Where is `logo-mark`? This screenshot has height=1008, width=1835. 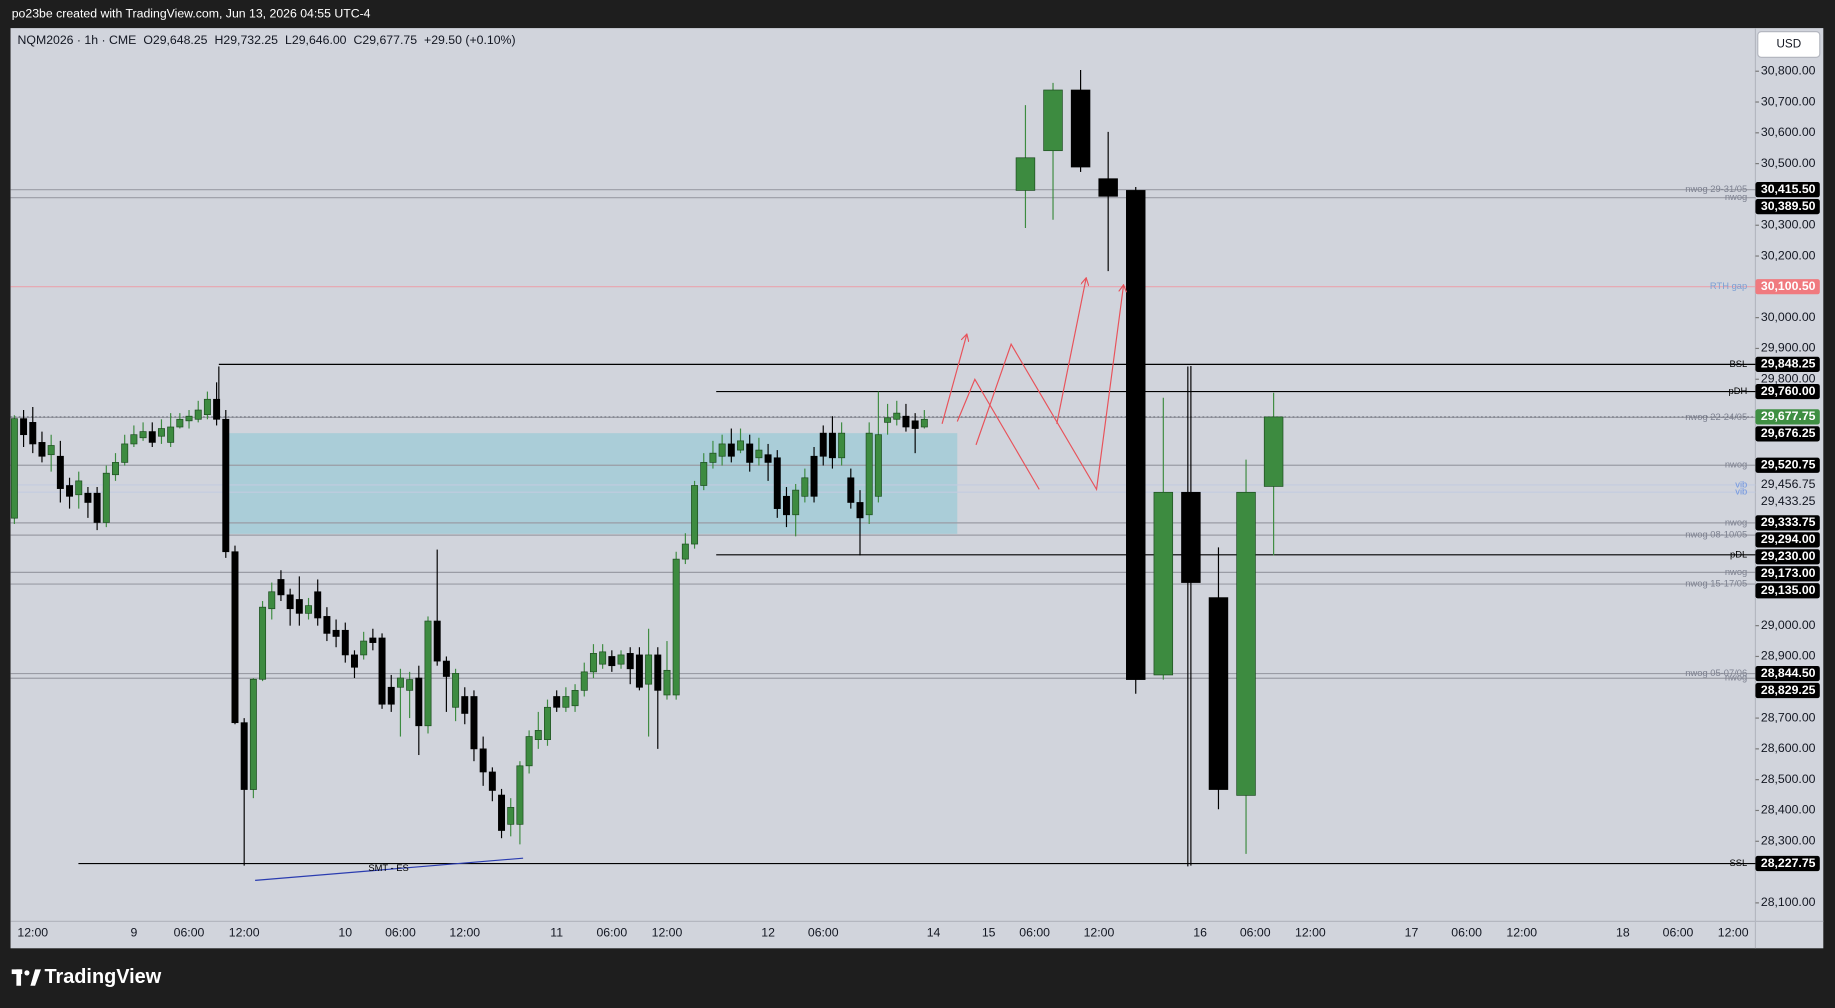
logo-mark is located at coordinates (27, 973).